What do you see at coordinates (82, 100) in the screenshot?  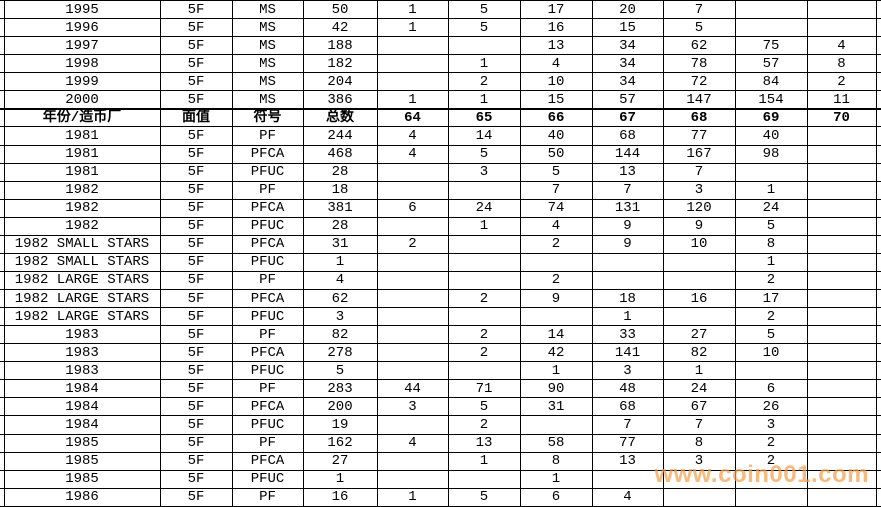 I see `table-cell: 2000` at bounding box center [82, 100].